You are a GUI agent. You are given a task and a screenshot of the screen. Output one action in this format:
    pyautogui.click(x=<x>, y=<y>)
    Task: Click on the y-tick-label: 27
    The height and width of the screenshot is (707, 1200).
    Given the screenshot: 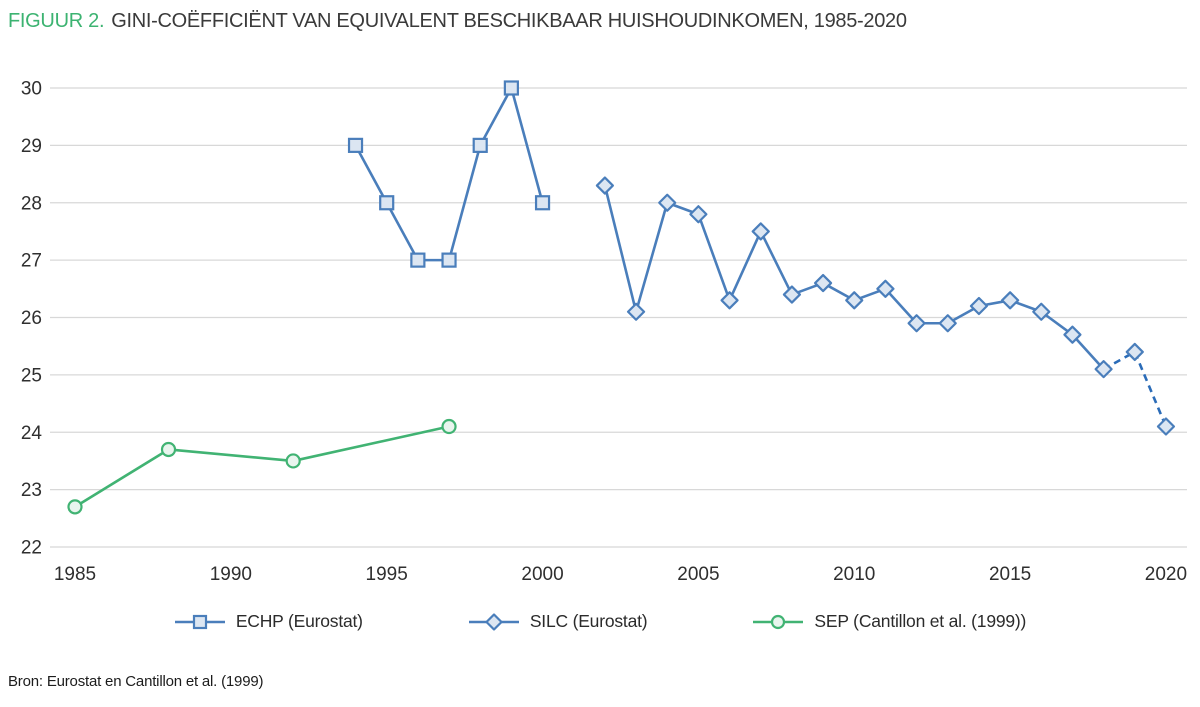 What is the action you would take?
    pyautogui.click(x=31, y=261)
    